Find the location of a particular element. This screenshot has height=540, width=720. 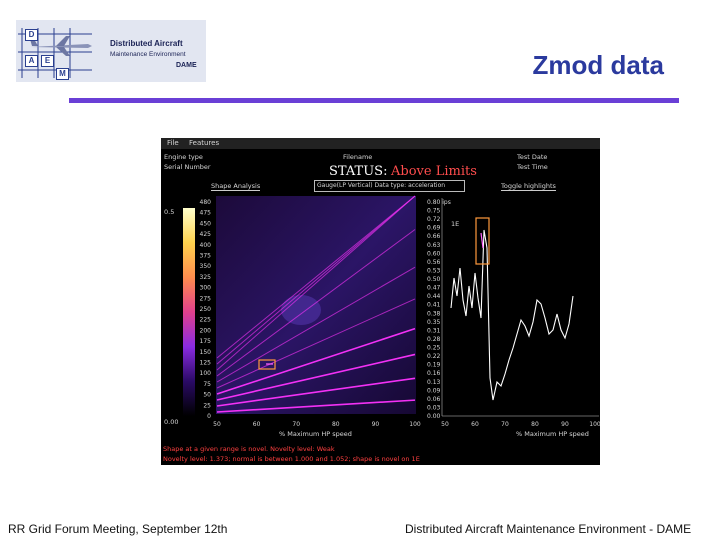

trace-y-tick: 0.41 is located at coordinates (434, 305).